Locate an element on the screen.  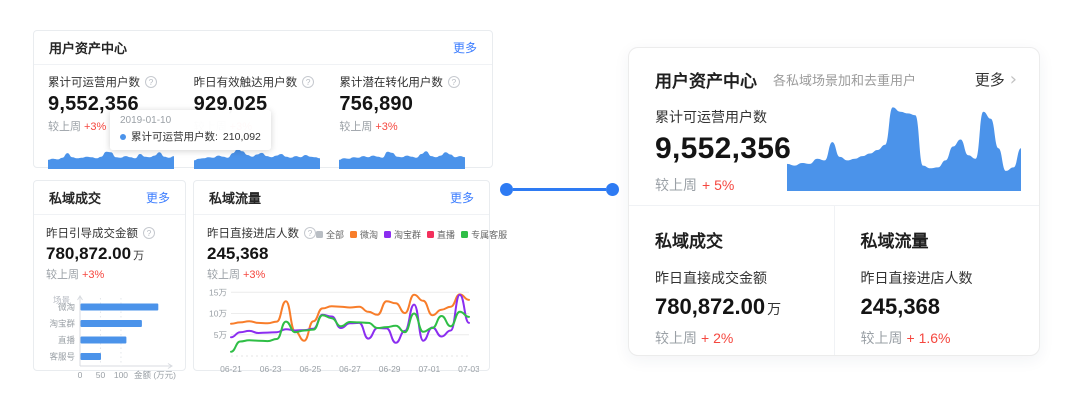
metric-value: 780,872.00 万 is located at coordinates (109, 254).